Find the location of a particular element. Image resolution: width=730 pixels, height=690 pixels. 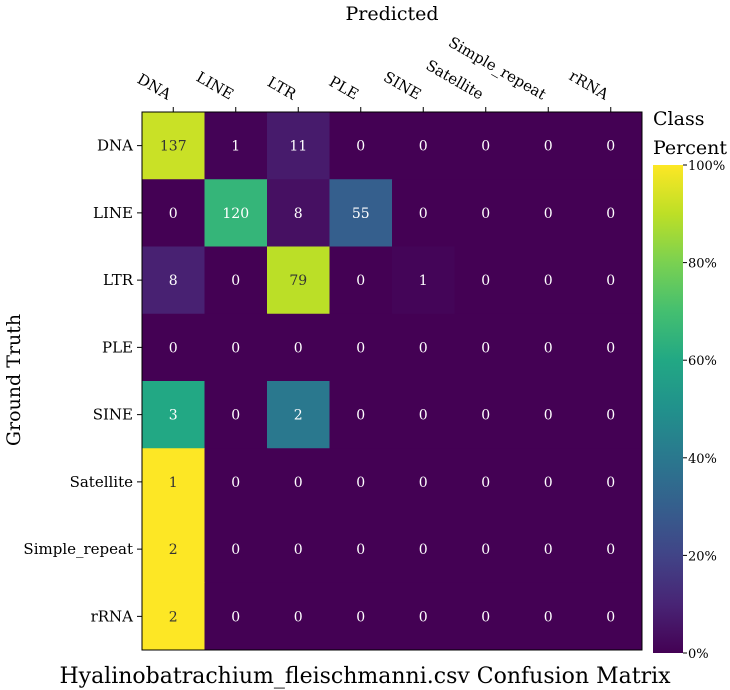

colorbar-tick-label: 20% is located at coordinates (702, 556).